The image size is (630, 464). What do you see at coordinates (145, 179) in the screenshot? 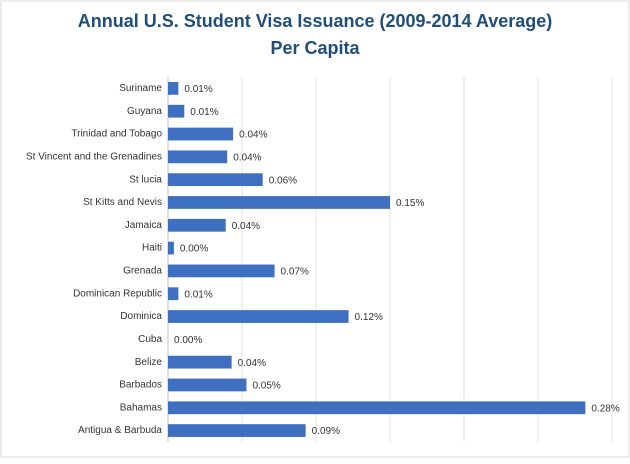
I see `y-tick-label: St lucia` at bounding box center [145, 179].